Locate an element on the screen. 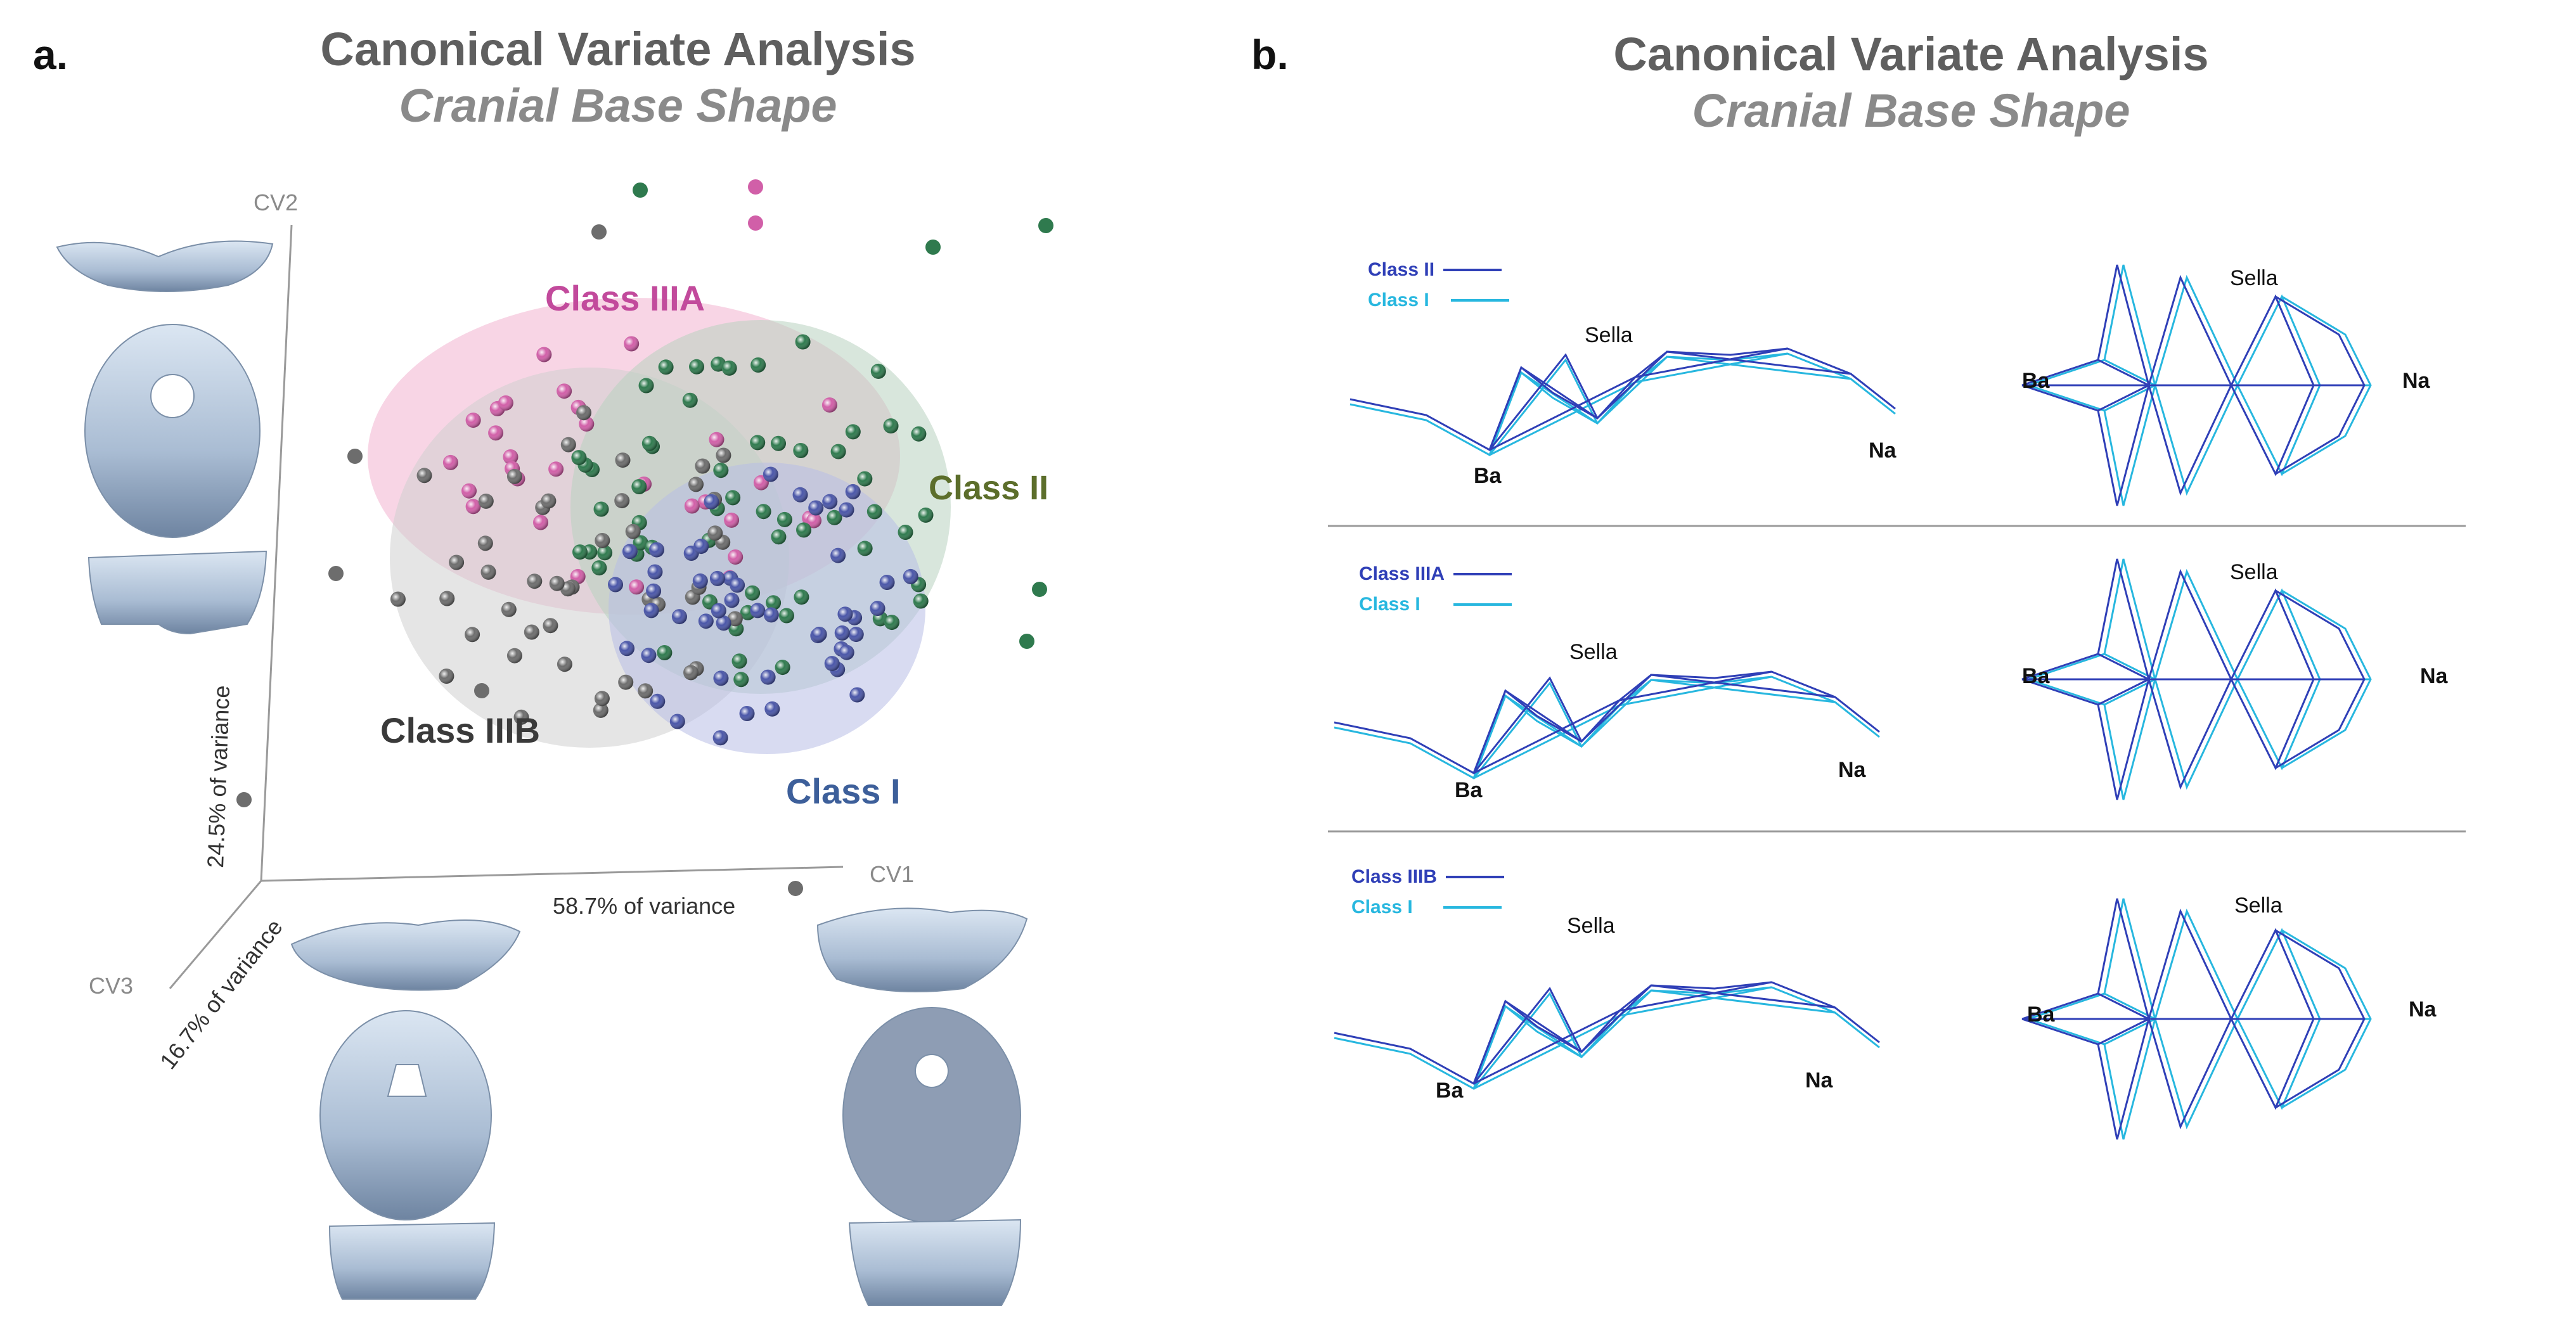 Image resolution: width=2576 pixels, height=1332 pixels. reference-superior-2-nasal is located at coordinates (2326, 679).